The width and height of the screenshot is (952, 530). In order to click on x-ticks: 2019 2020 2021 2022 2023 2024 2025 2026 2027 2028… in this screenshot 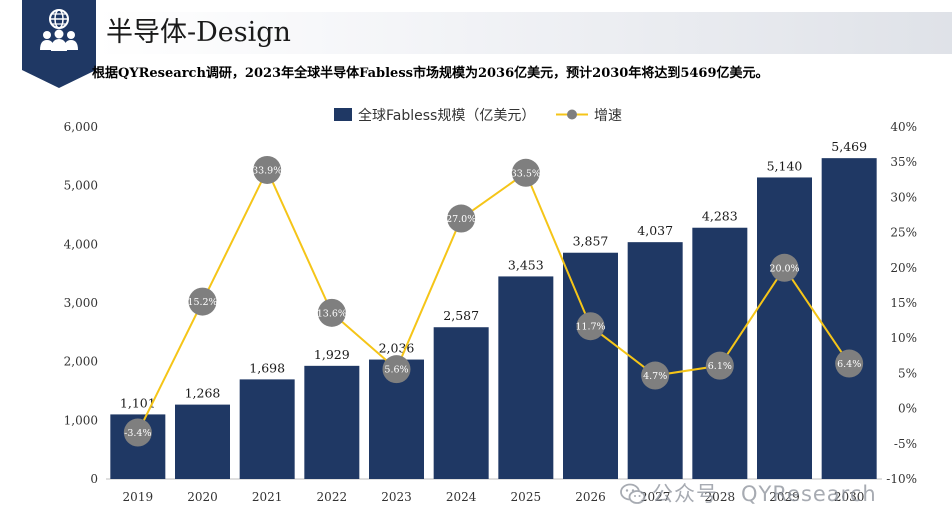, I will do `click(494, 497)`.